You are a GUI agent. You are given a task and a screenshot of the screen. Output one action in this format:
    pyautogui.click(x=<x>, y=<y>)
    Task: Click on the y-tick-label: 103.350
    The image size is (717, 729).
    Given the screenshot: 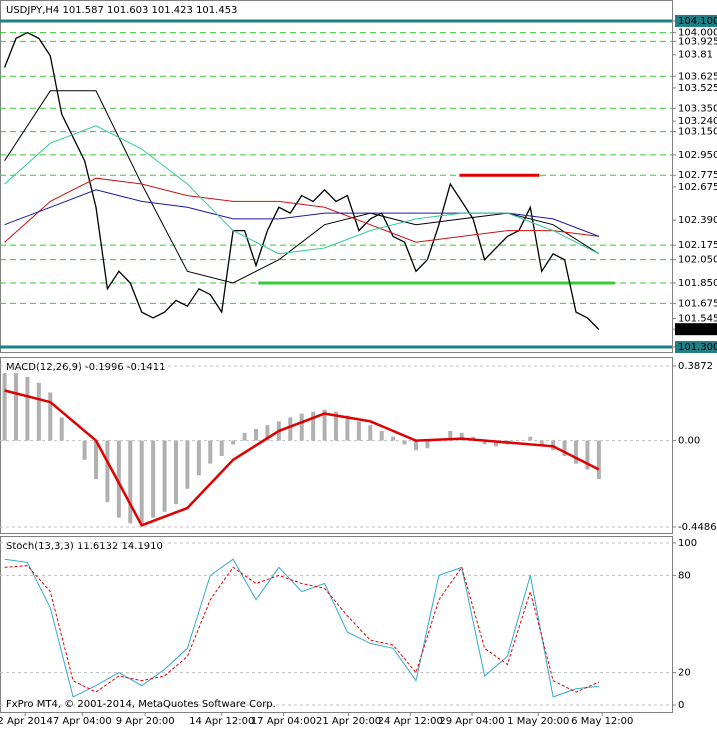 What is the action you would take?
    pyautogui.click(x=697, y=108)
    